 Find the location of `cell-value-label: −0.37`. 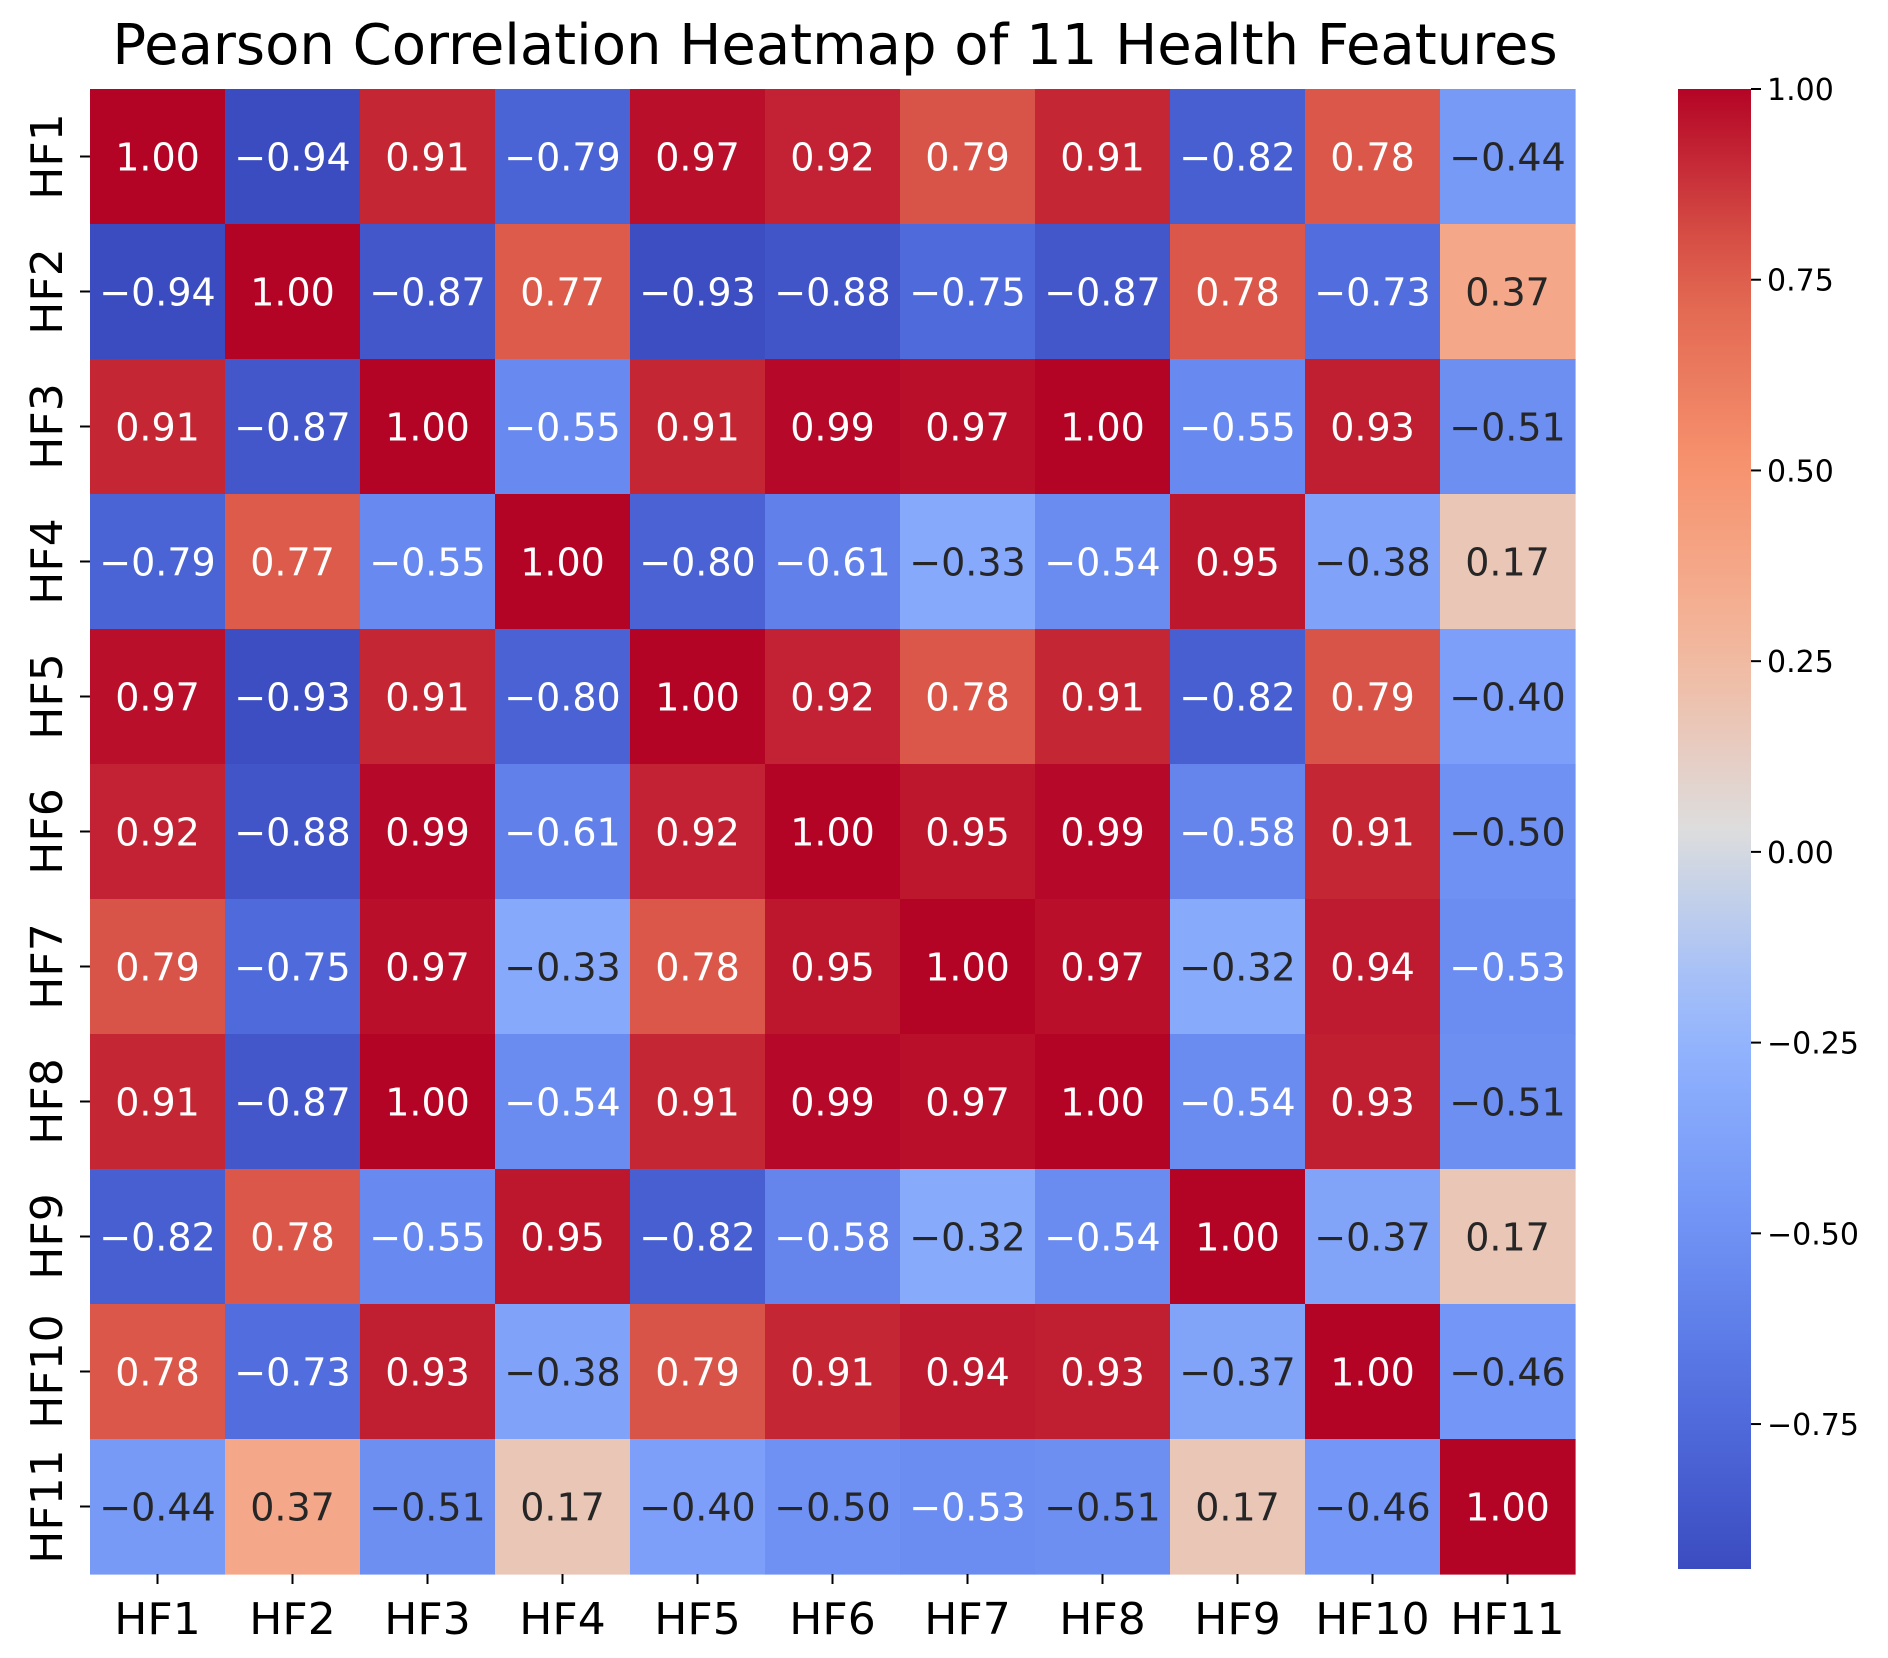

cell-value-label: −0.37 is located at coordinates (1237, 1373).